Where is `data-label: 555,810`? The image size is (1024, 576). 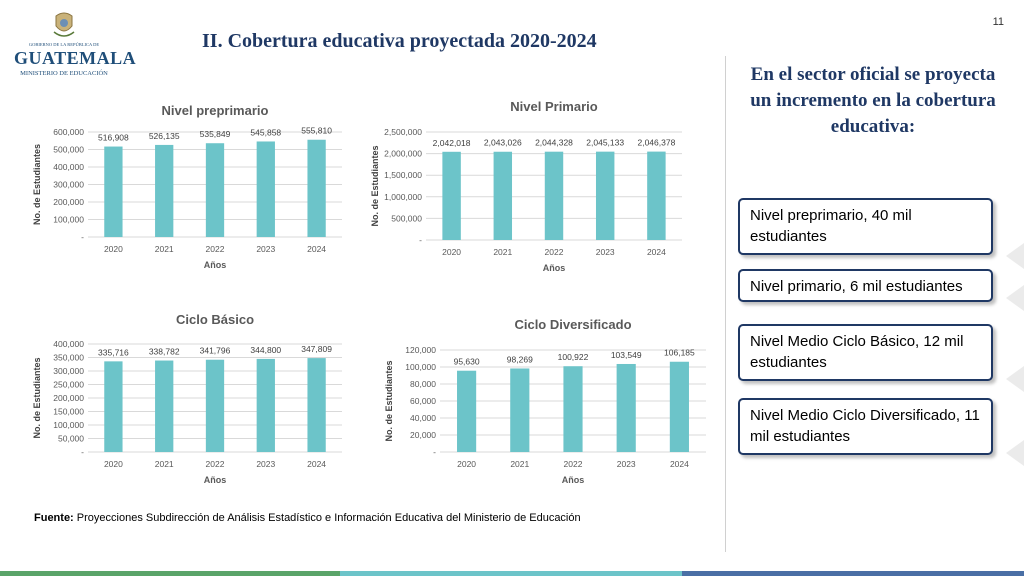
data-label: 555,810 is located at coordinates (316, 131).